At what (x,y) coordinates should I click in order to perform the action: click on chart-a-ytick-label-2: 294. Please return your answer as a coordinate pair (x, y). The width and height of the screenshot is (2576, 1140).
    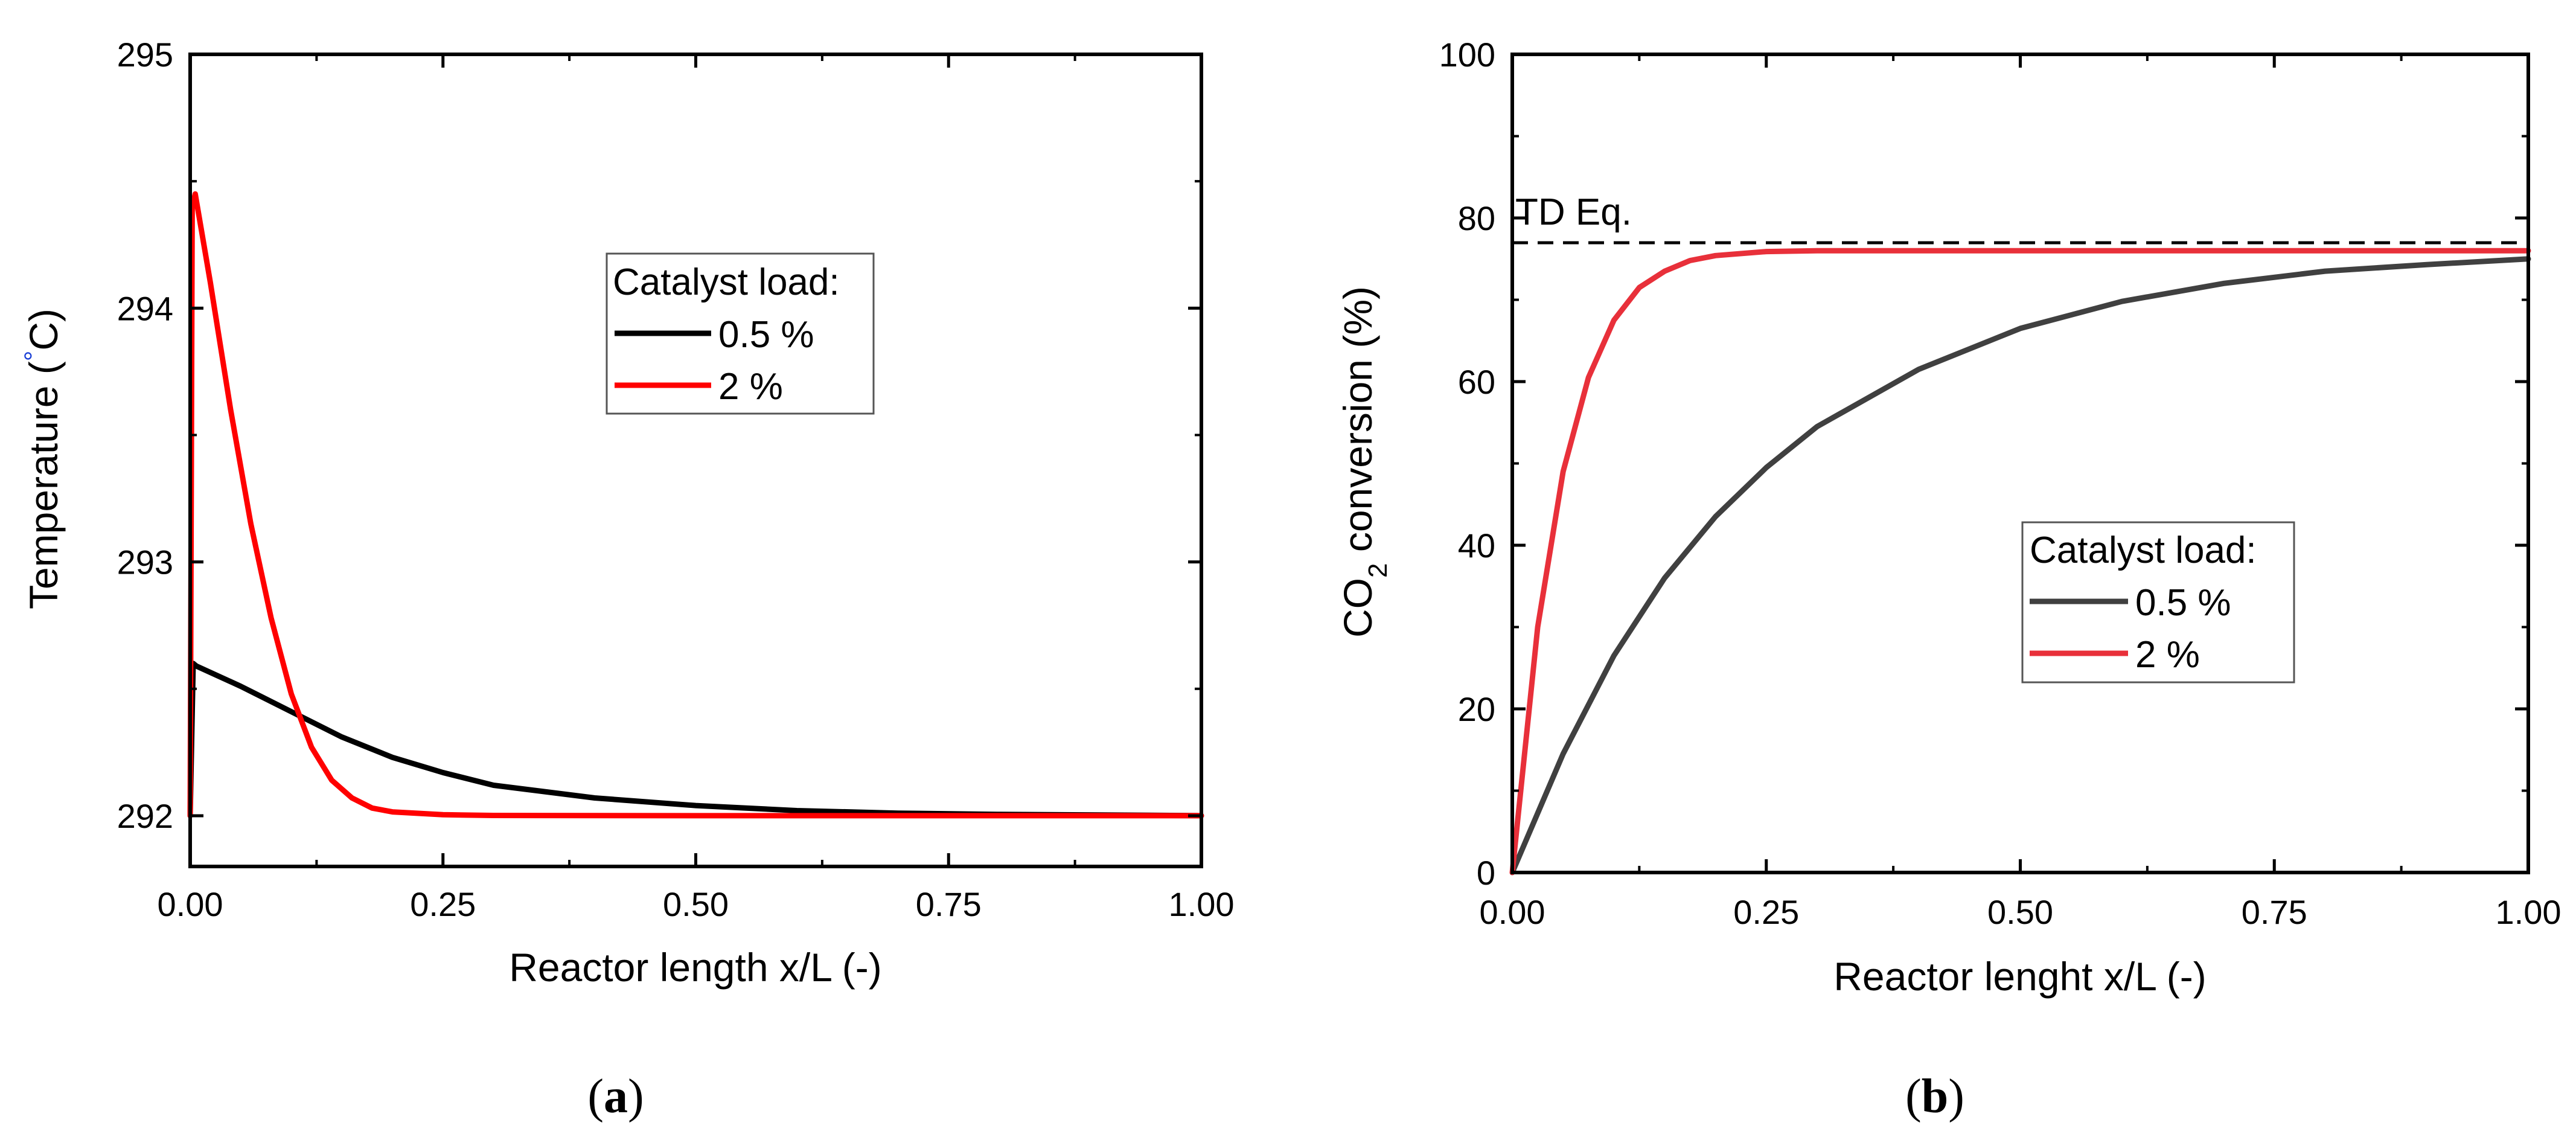
    Looking at the image, I should click on (145, 308).